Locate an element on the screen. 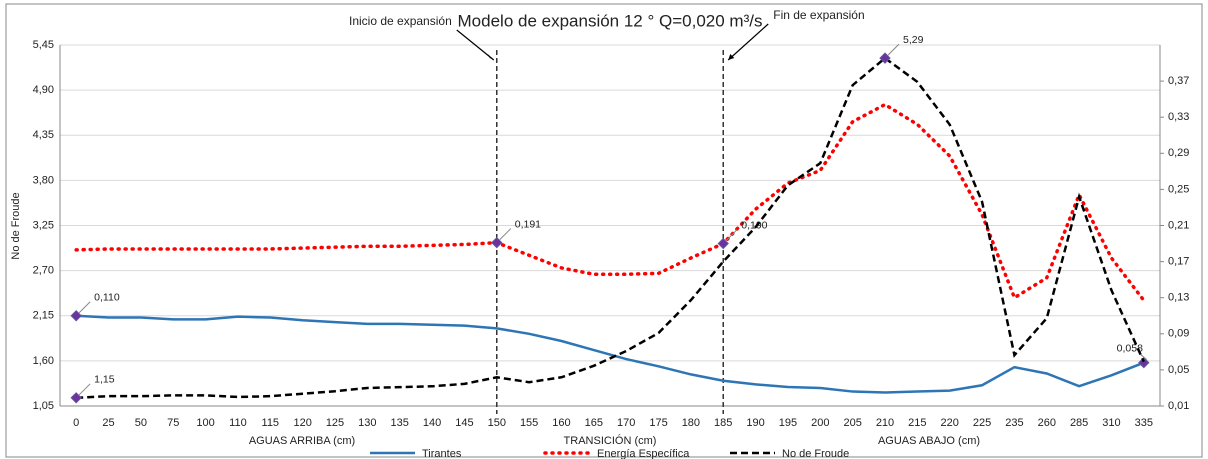 Image resolution: width=1208 pixels, height=459 pixels. x-tick-label: 120 is located at coordinates (302, 423).